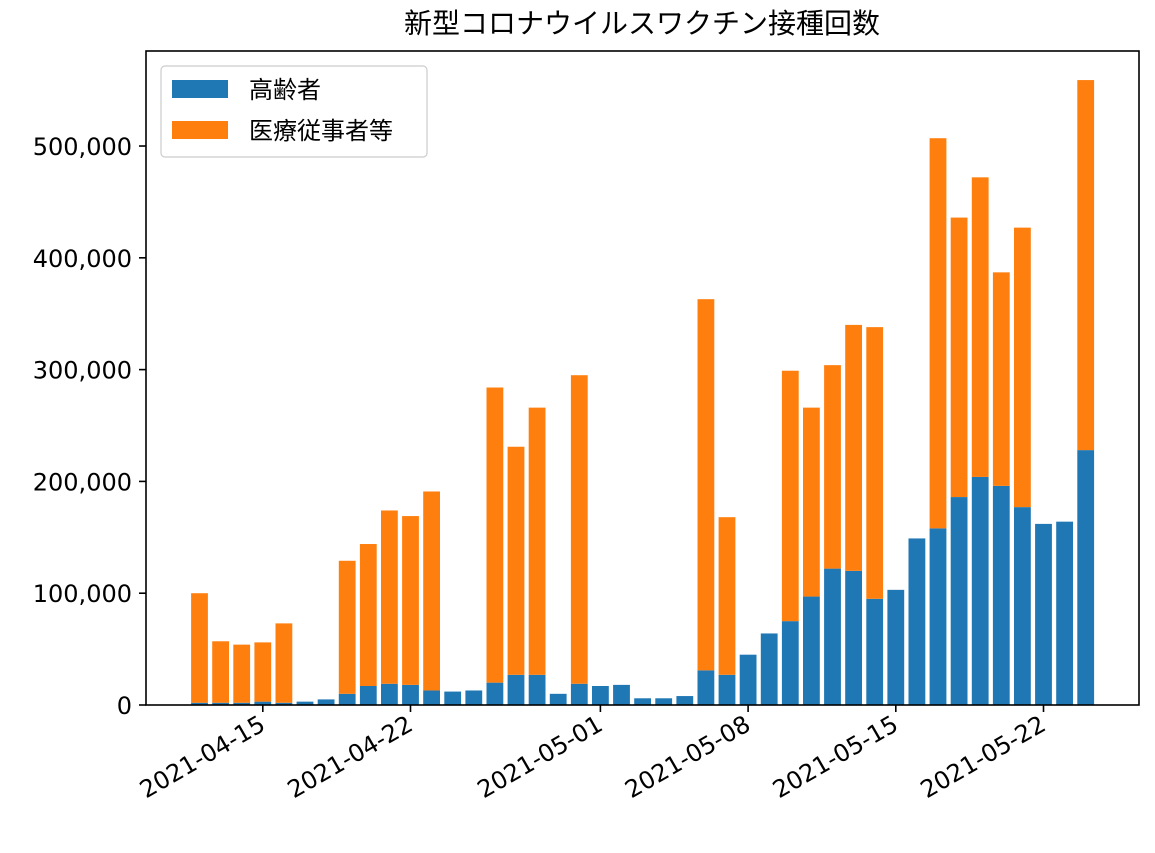  What do you see at coordinates (687, 757) in the screenshot?
I see `x-tick-label: 2021-05-08` at bounding box center [687, 757].